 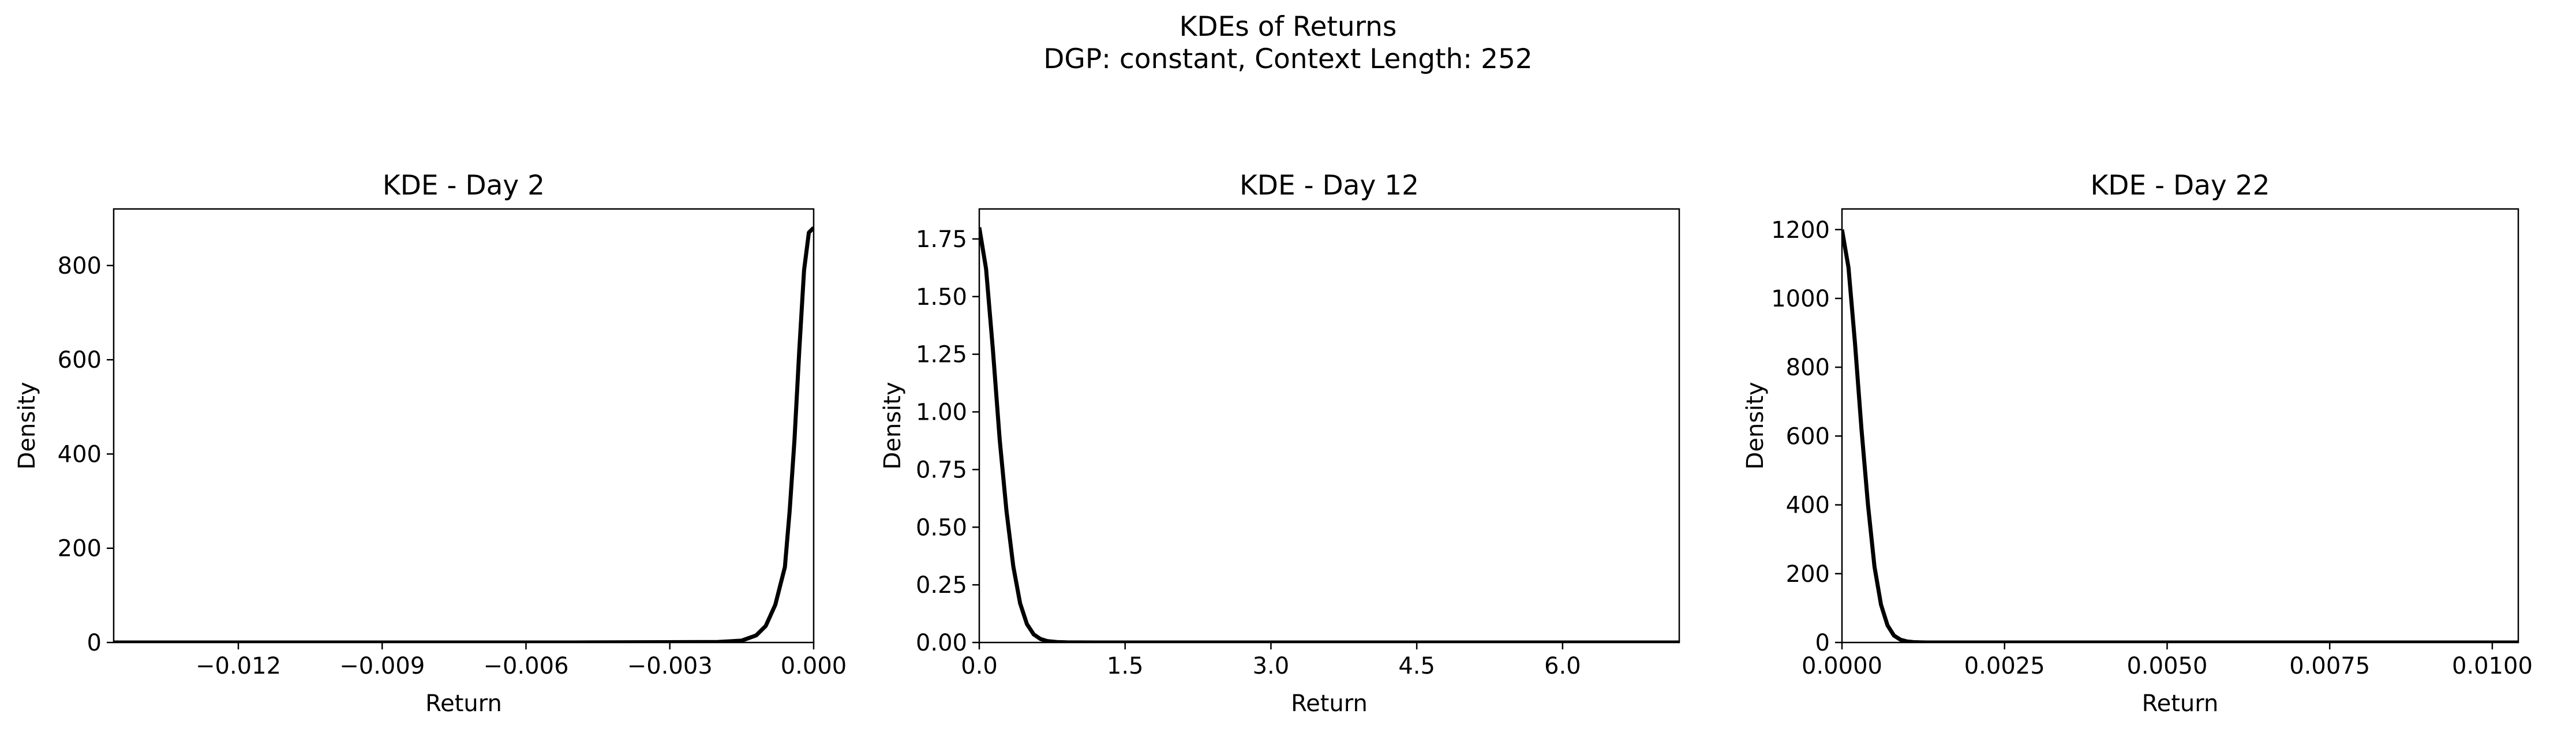 What do you see at coordinates (670, 666) in the screenshot?
I see `x-tick-label: −0.003` at bounding box center [670, 666].